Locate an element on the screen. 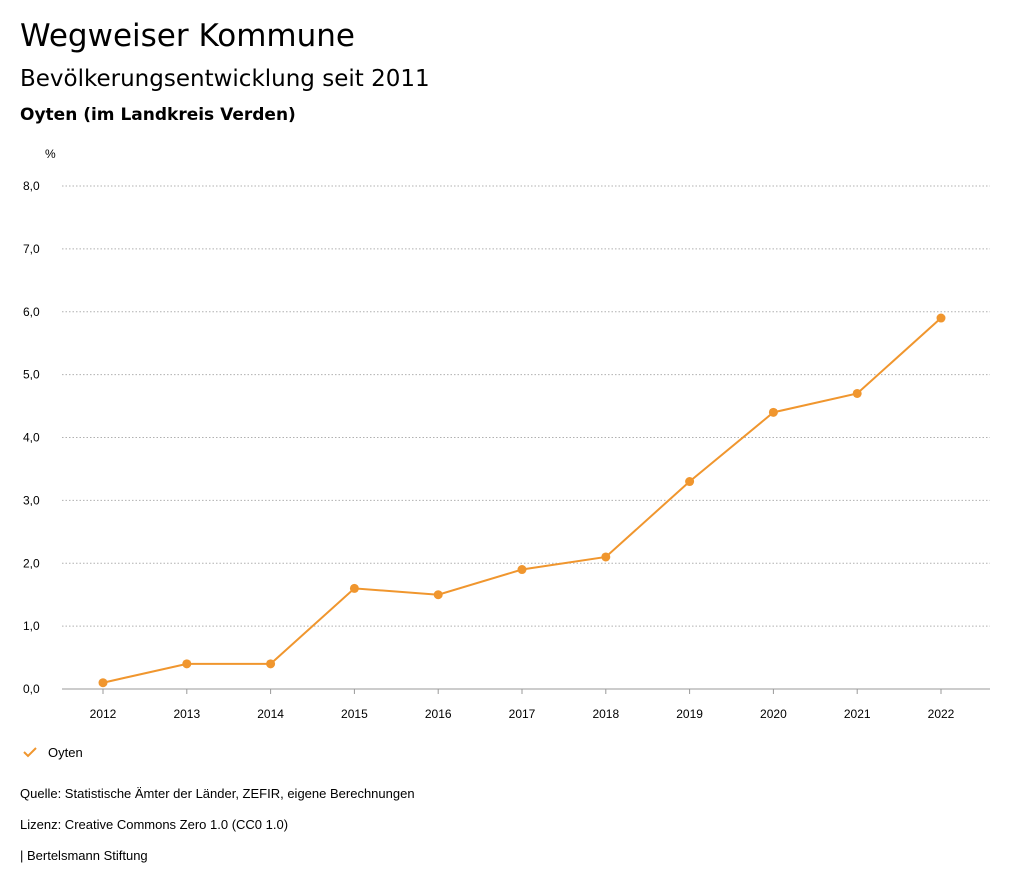  x-tick-label: 2012 is located at coordinates (103, 714).